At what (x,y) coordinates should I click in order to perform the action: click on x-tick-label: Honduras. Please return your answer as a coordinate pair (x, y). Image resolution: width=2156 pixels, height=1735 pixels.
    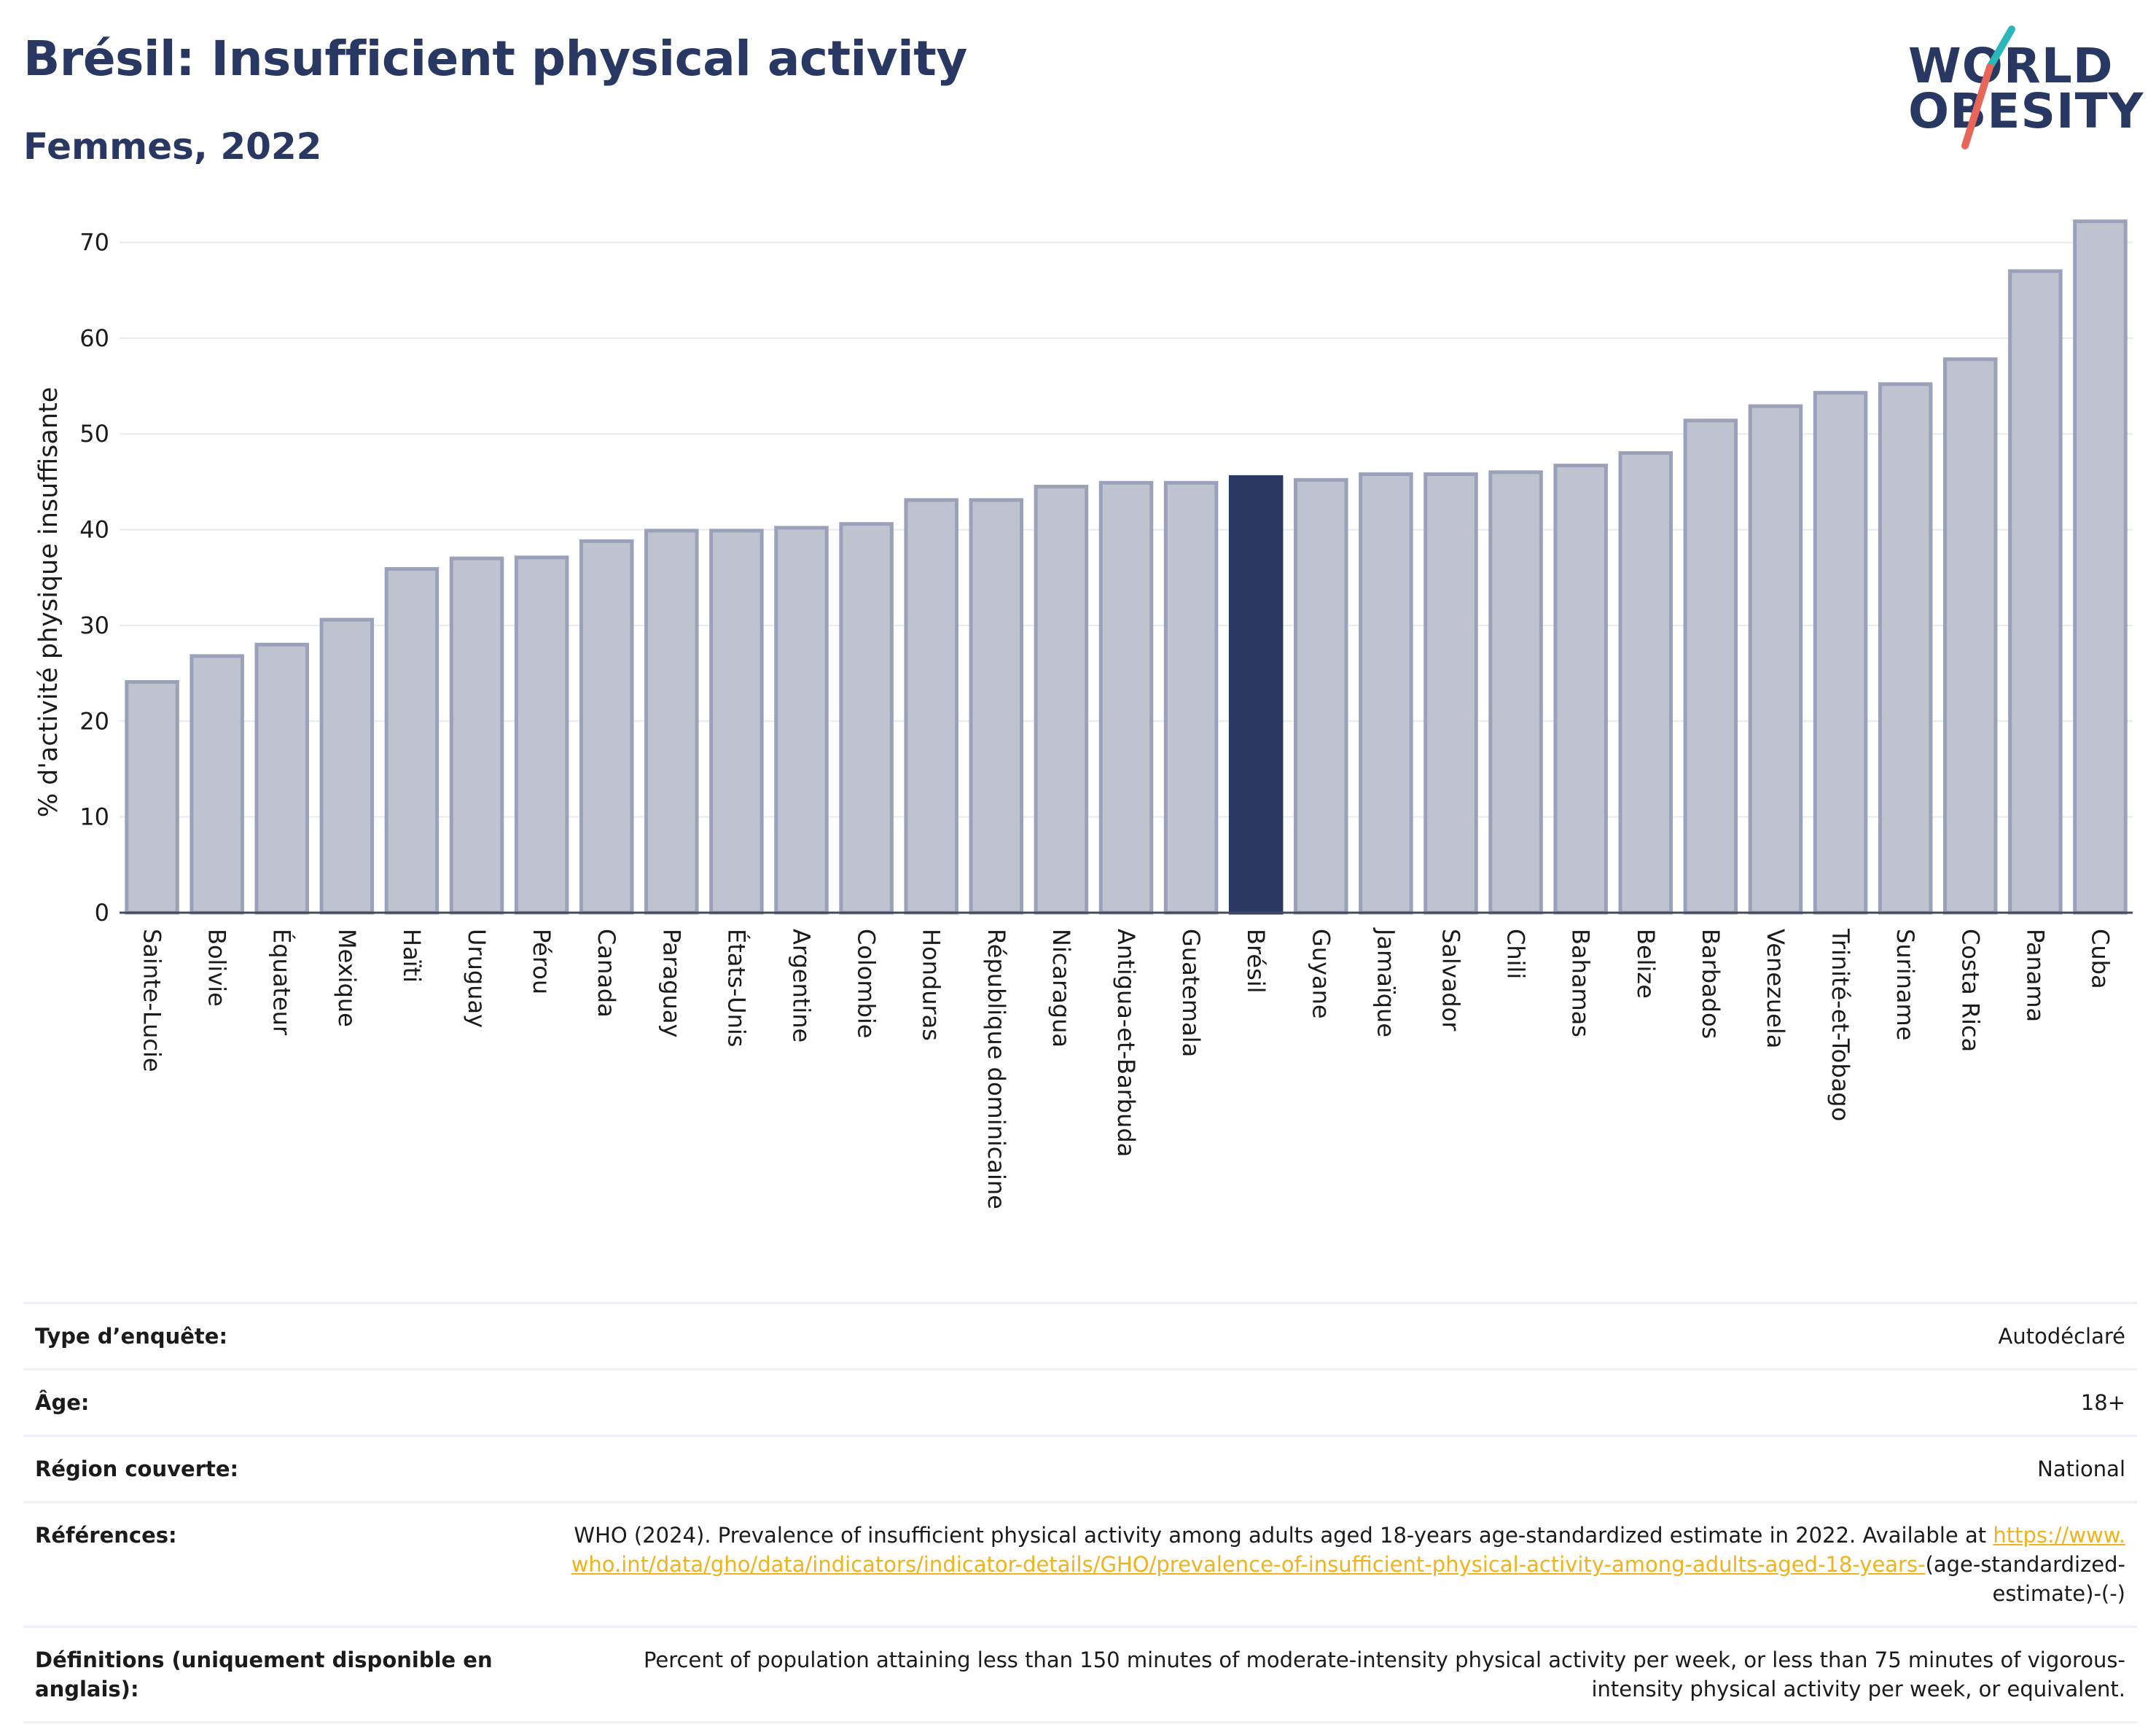
    Looking at the image, I should click on (932, 985).